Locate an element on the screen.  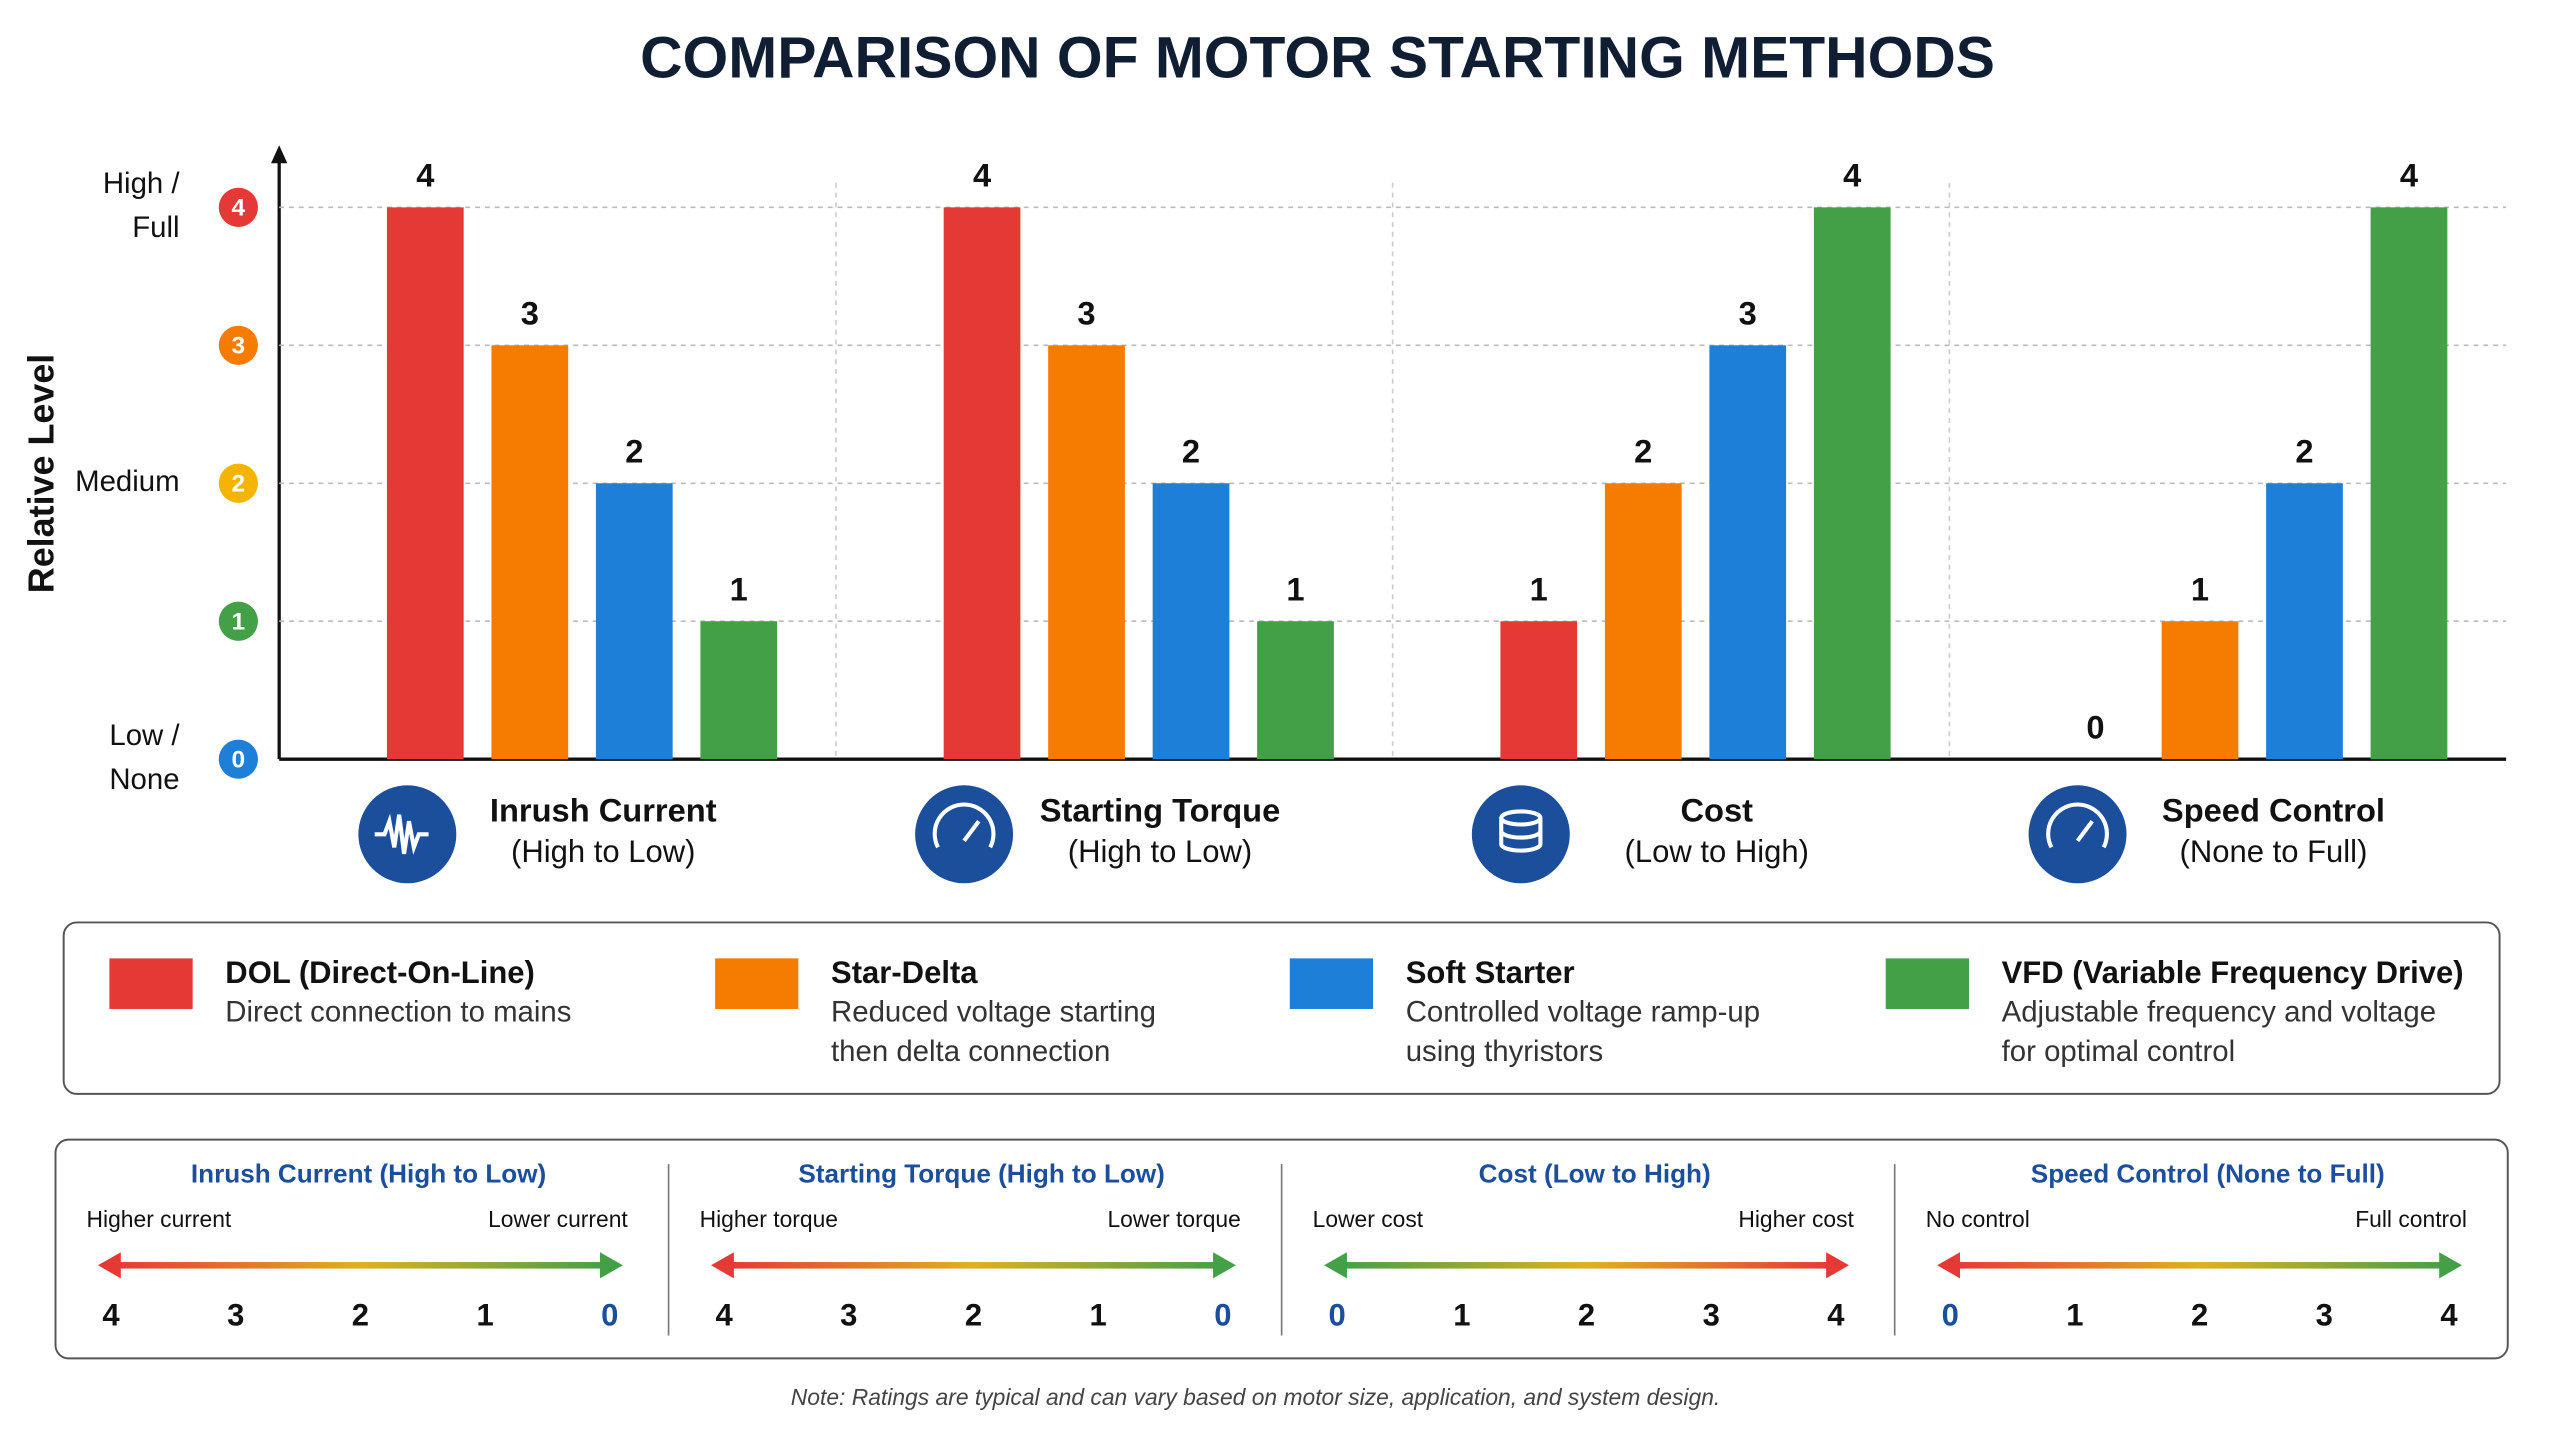
level-label: Low / is located at coordinates (144, 735).